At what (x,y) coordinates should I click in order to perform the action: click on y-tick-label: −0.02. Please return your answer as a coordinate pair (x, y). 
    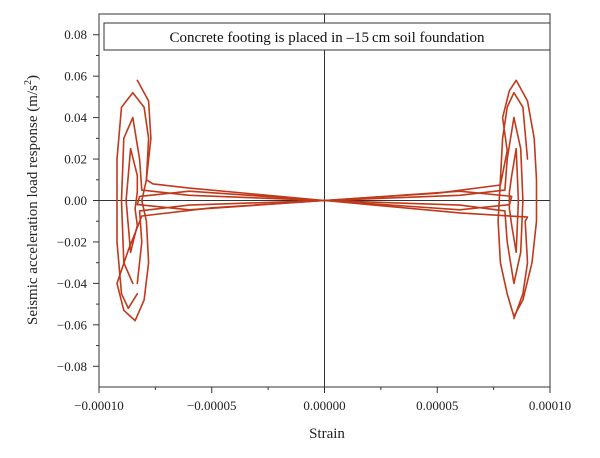
    Looking at the image, I should click on (72, 241).